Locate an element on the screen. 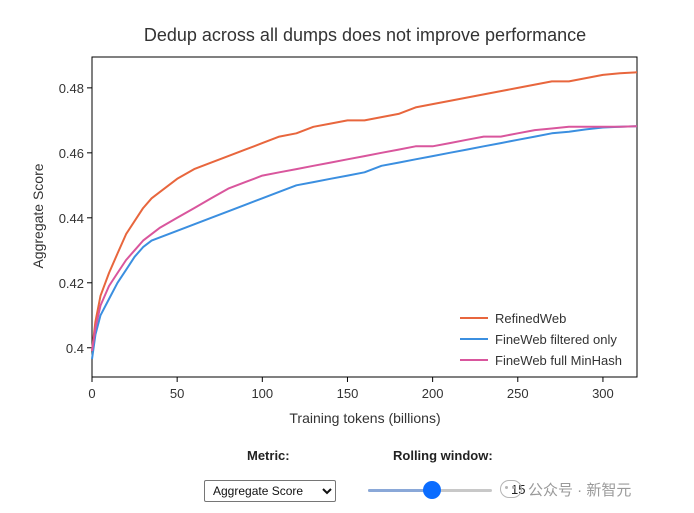 The height and width of the screenshot is (513, 694). y-tick-label: 0.42 is located at coordinates (71, 283).